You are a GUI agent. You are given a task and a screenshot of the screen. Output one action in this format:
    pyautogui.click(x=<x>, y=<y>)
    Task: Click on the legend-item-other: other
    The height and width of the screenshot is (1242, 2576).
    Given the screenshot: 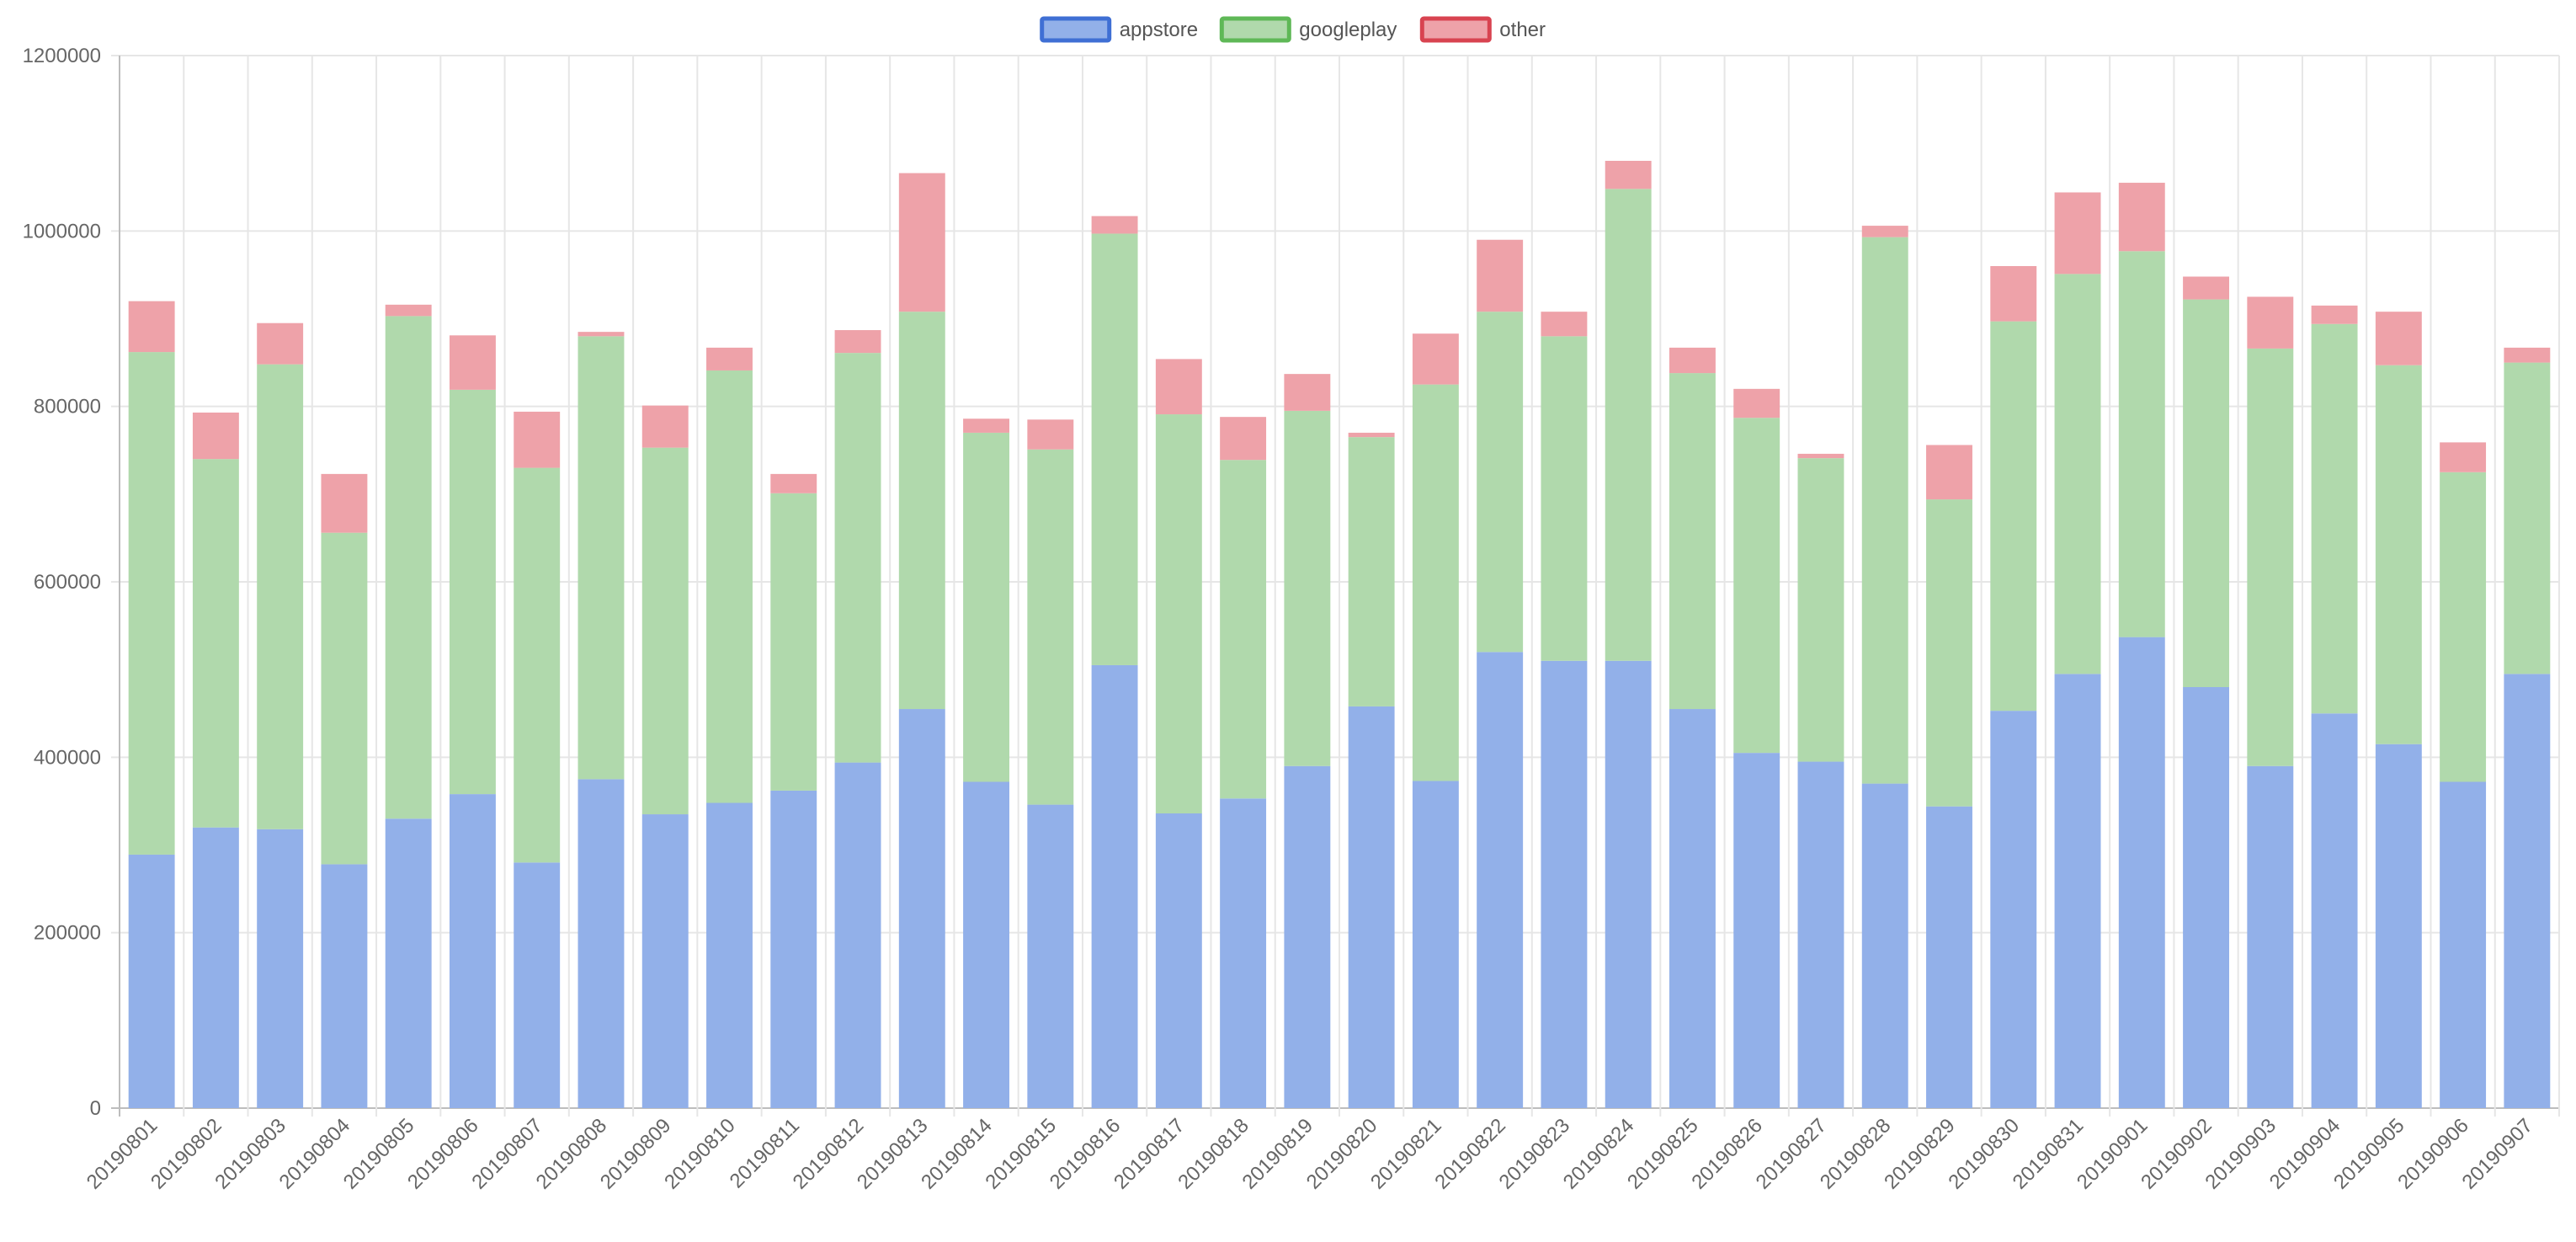 What is the action you would take?
    pyautogui.click(x=1482, y=29)
    